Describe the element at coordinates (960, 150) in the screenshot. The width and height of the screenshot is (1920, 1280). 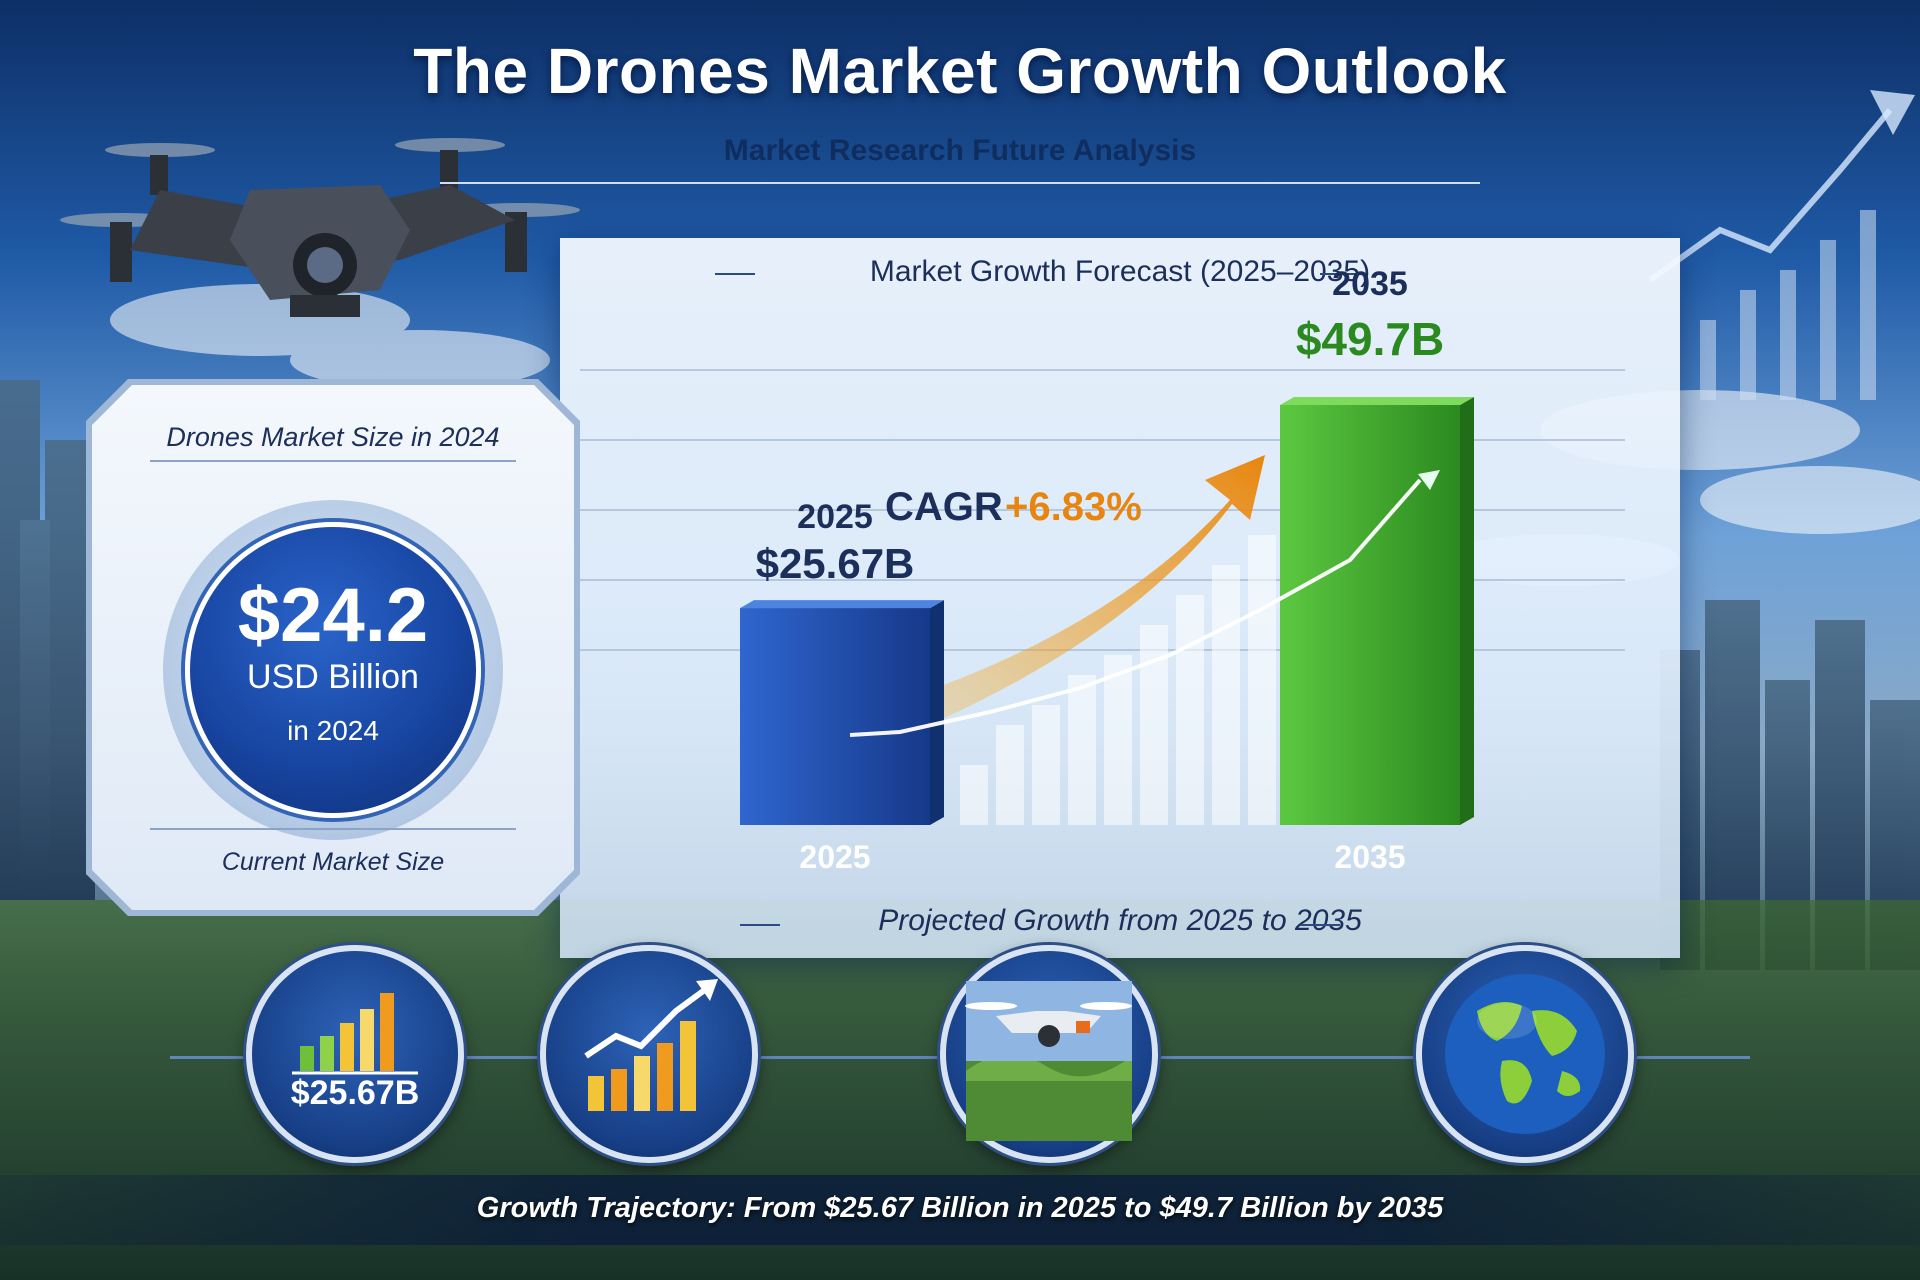
I see `page-subtitle: Market Research Future Analysis` at that location.